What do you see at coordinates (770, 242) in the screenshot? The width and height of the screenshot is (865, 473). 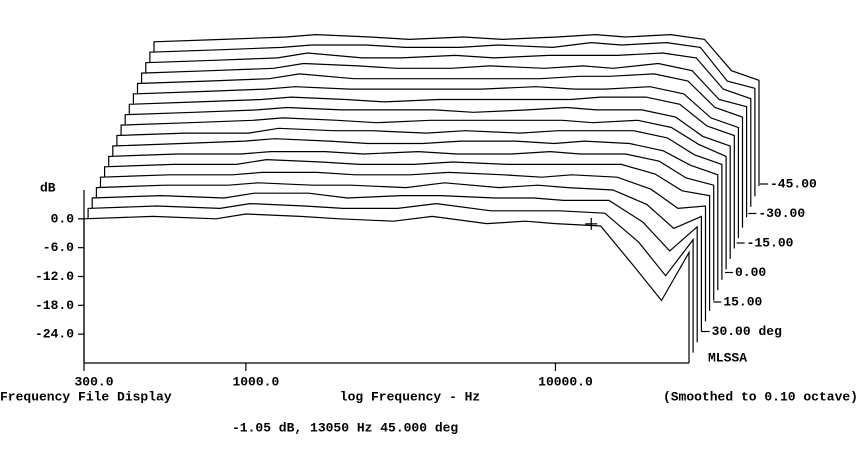 I see `z-tick-label: -15.00` at bounding box center [770, 242].